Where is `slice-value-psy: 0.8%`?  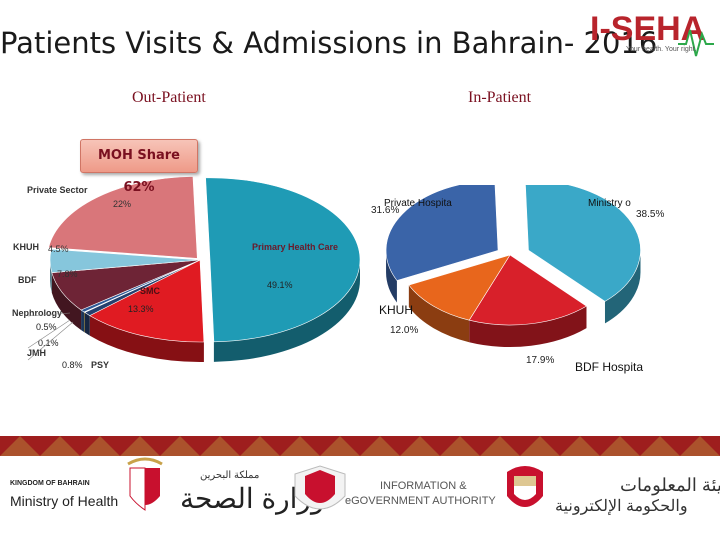
slice-value-psy: 0.8% is located at coordinates (72, 365).